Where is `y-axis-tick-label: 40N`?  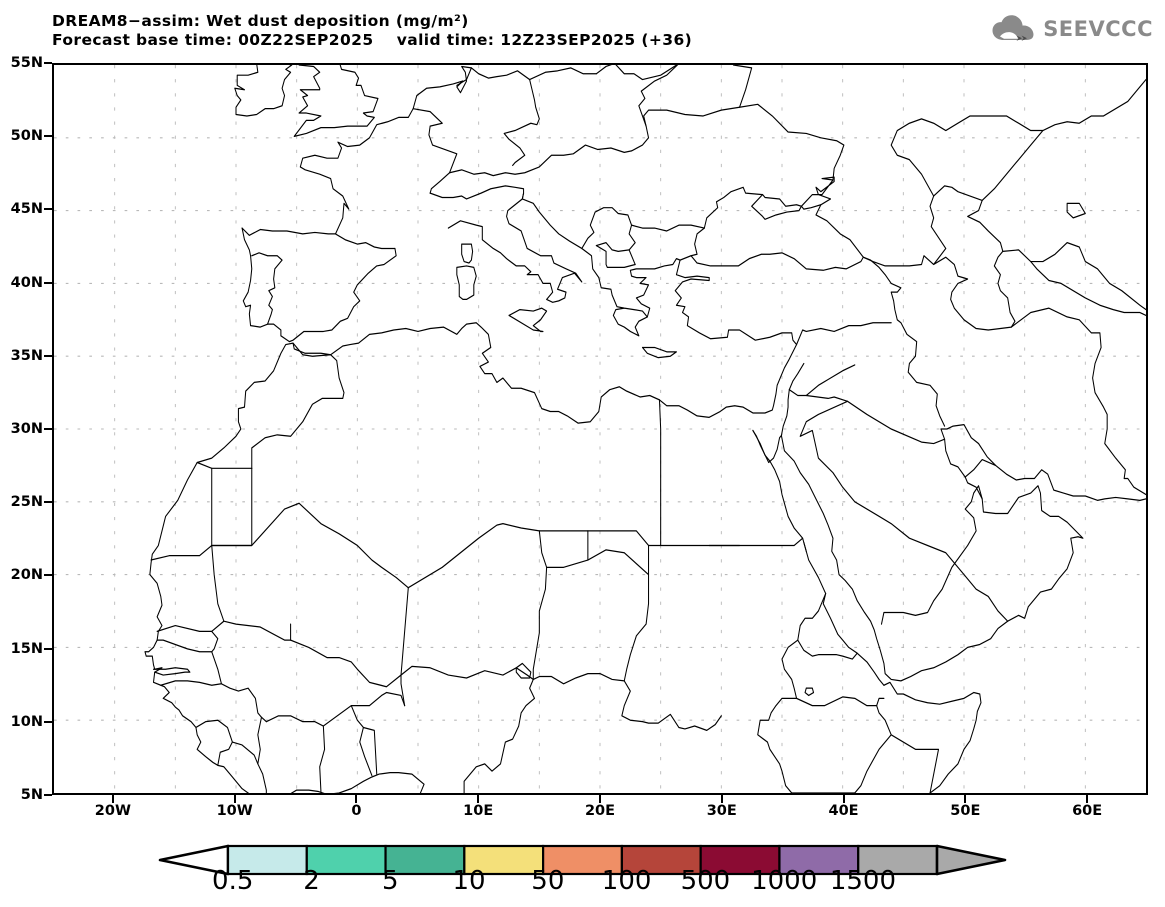 y-axis-tick-label: 40N is located at coordinates (26, 282).